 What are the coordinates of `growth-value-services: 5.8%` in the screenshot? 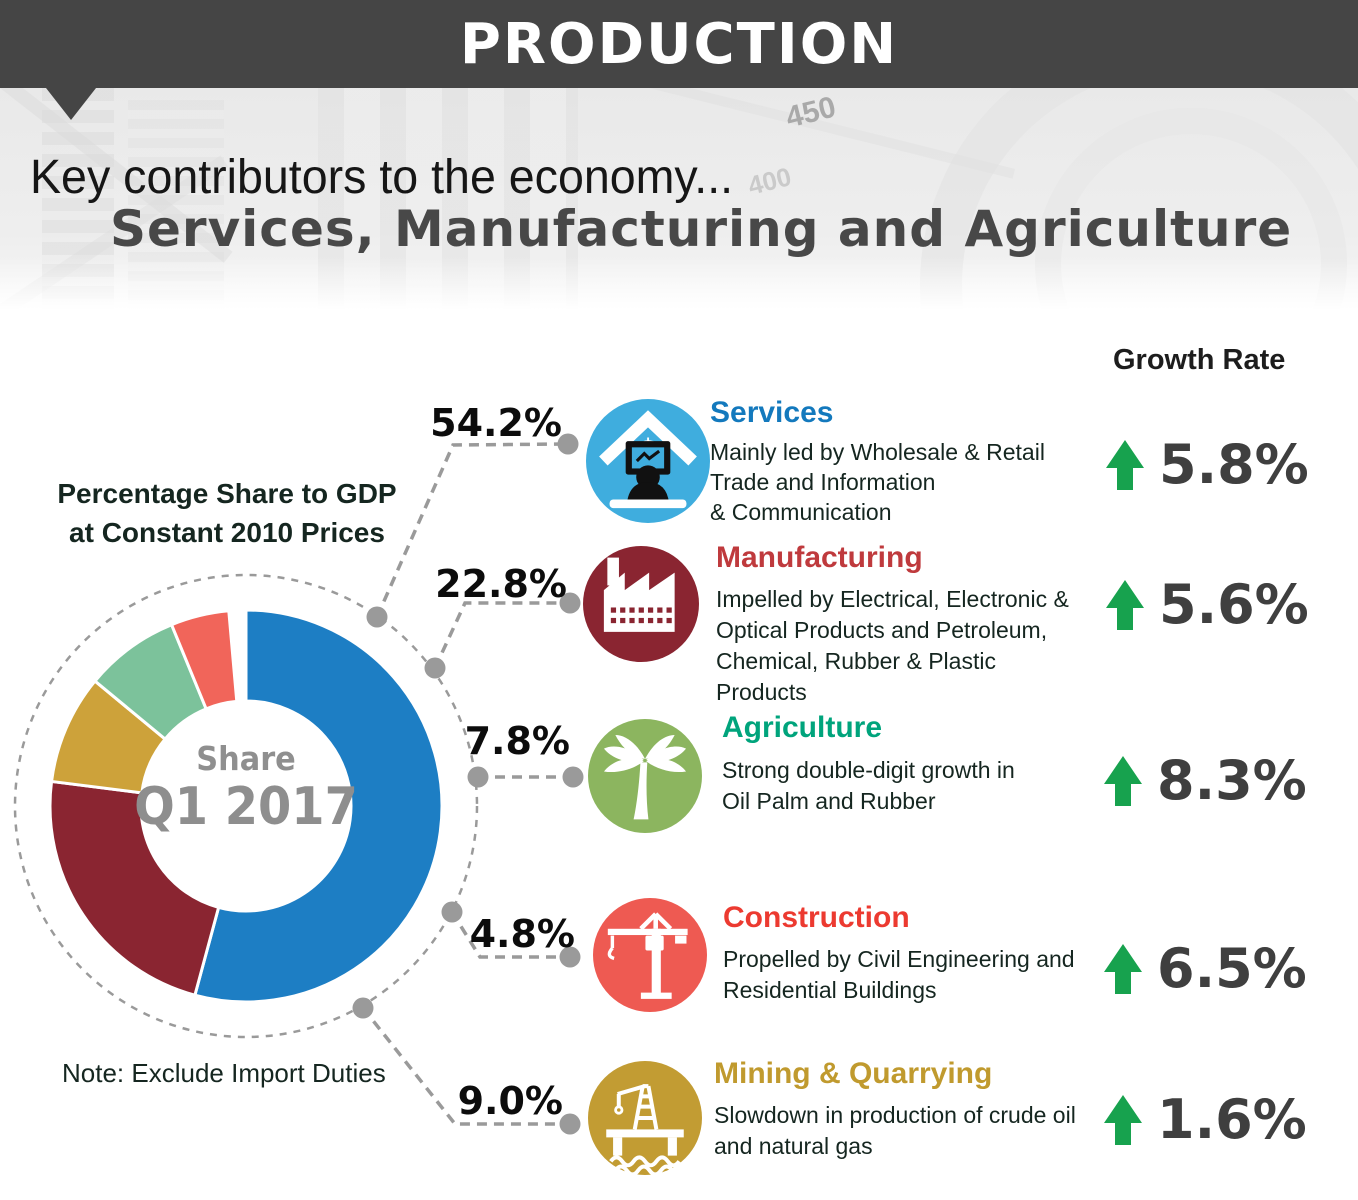 It's located at (1234, 464).